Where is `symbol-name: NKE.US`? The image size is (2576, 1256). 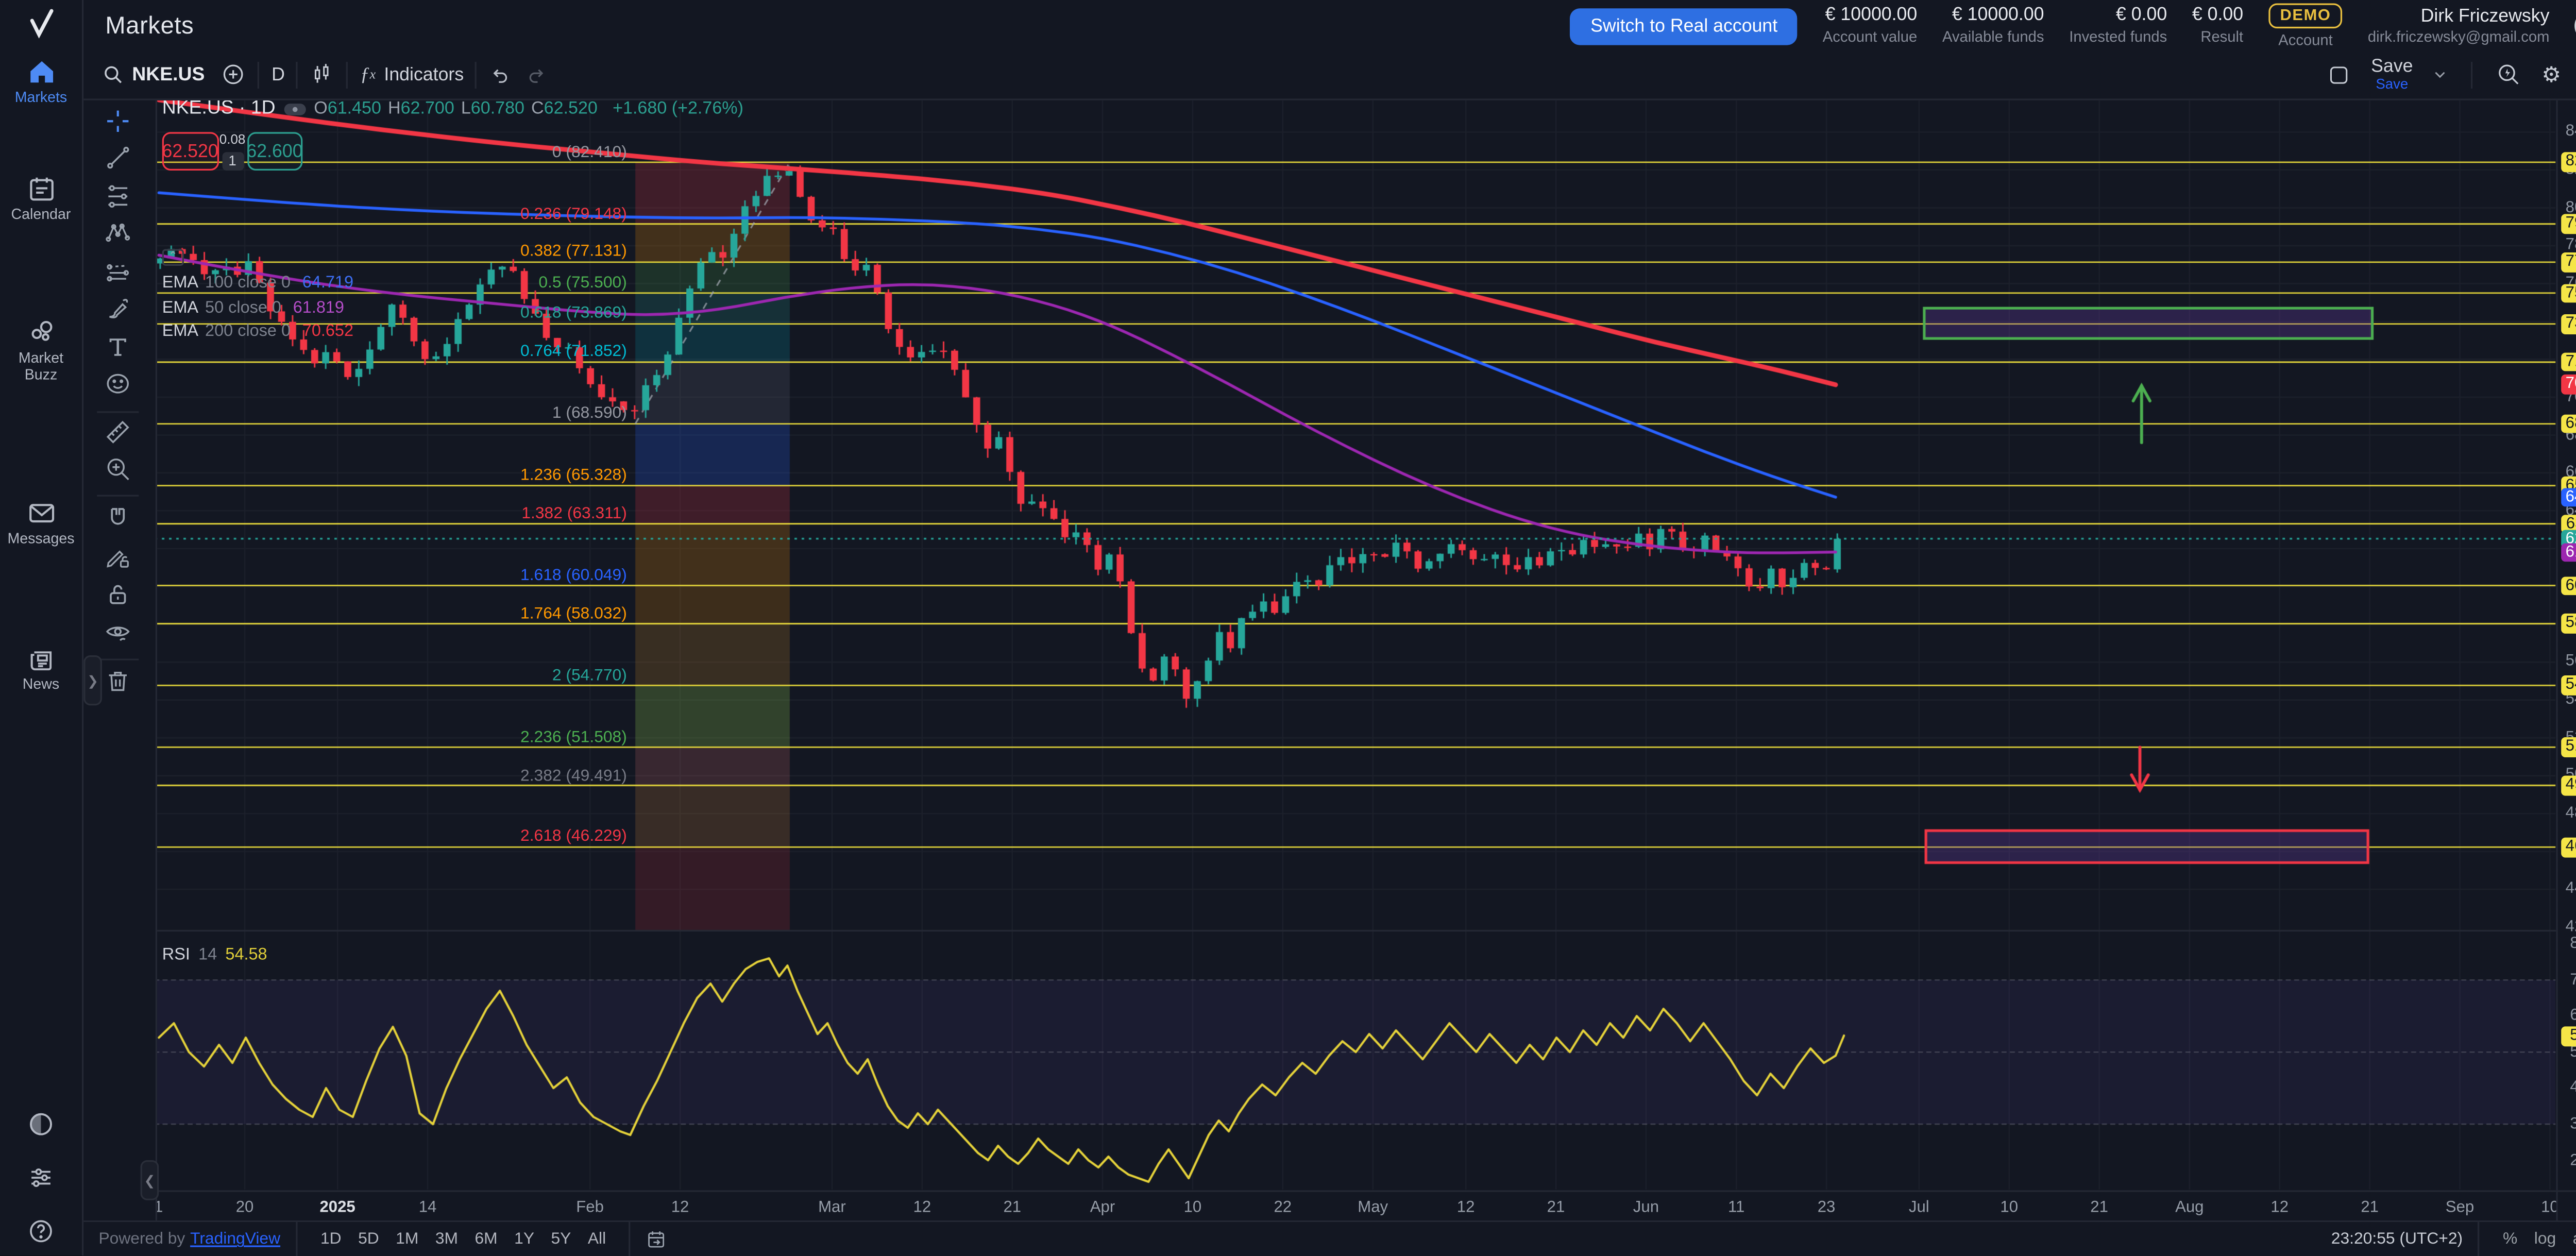 symbol-name: NKE.US is located at coordinates (168, 74).